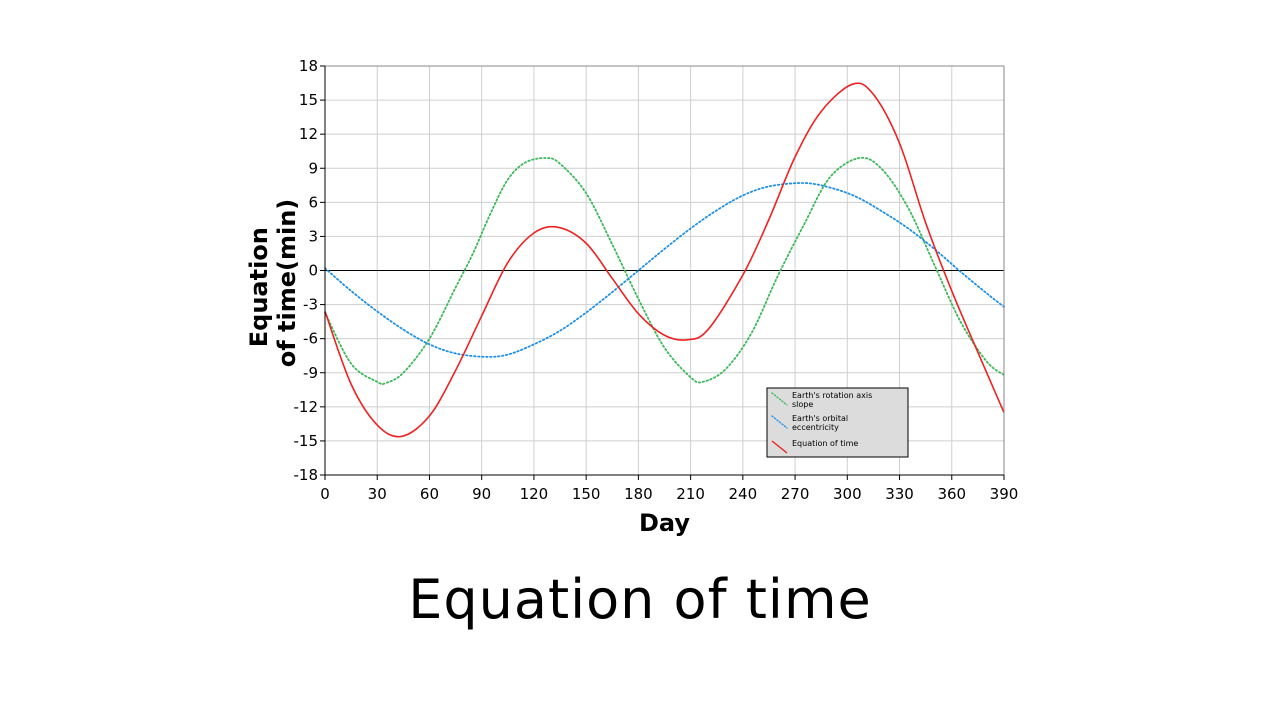  Describe the element at coordinates (534, 494) in the screenshot. I see `x-tick-label: 120` at that location.